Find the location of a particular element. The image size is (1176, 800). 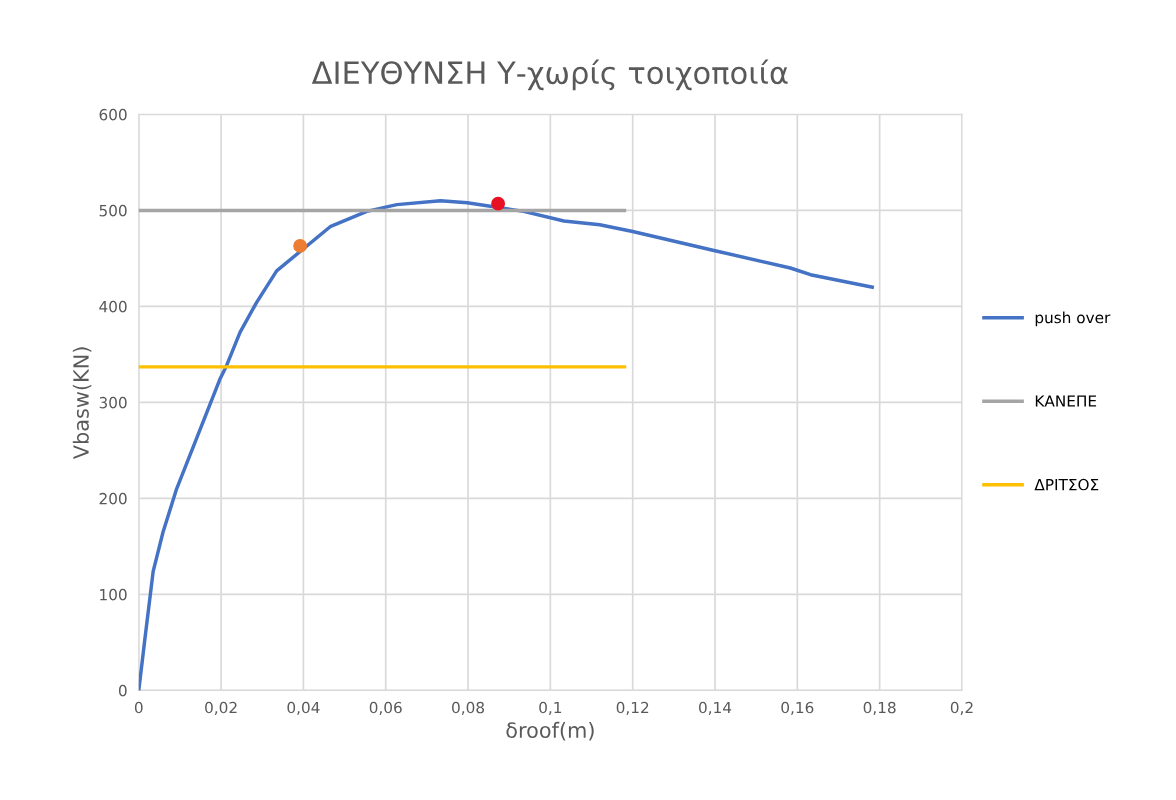

x-axis-title: δroof(m) is located at coordinates (550, 731).